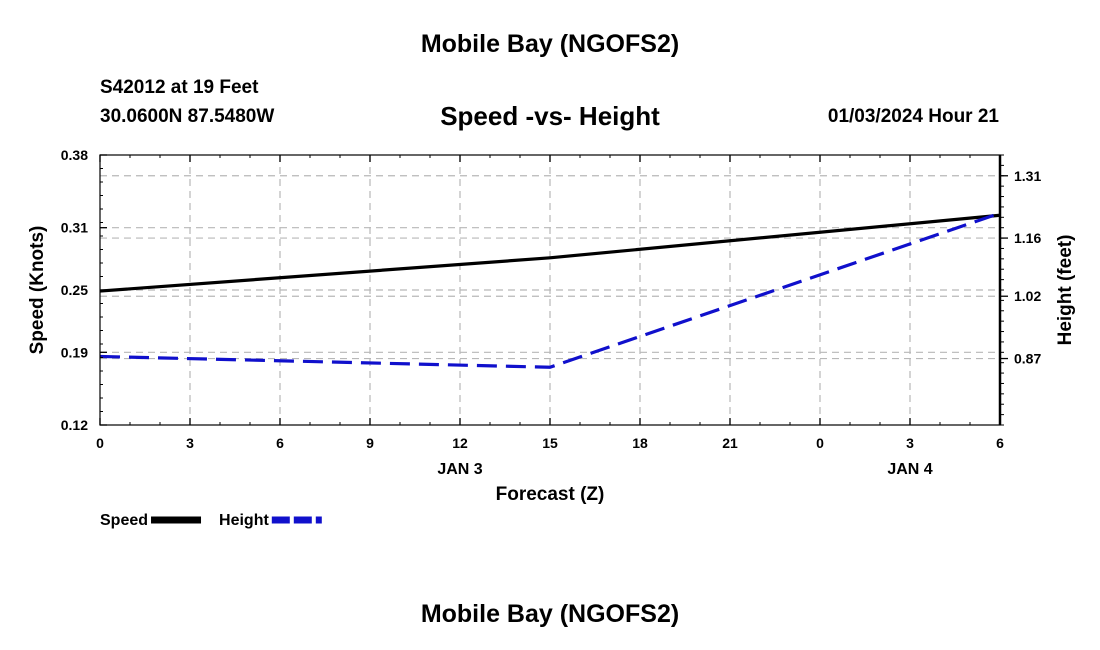  I want to click on y-axis-right-title: Height (feet), so click(1065, 290).